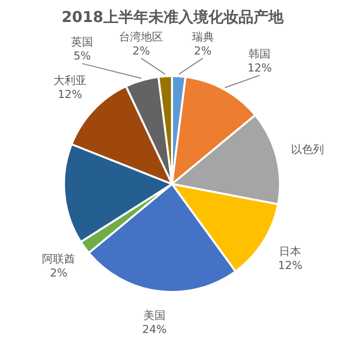 This screenshot has height=345, width=345. I want to click on slice-label: 韩国, so click(259, 53).